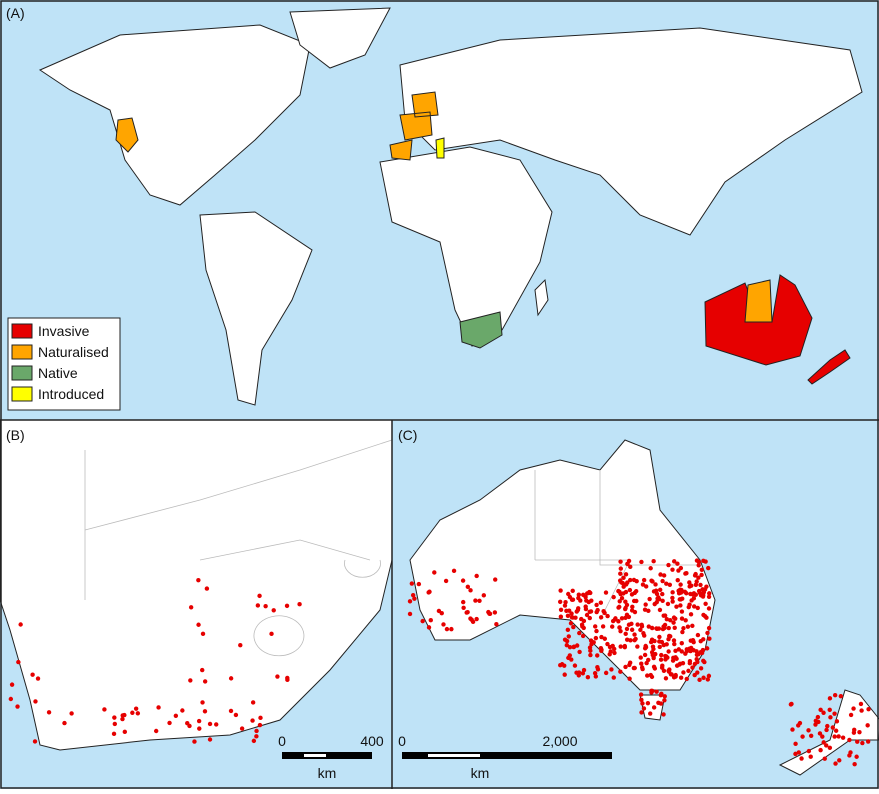  Describe the element at coordinates (507, 755) in the screenshot. I see `scale-segment` at that location.